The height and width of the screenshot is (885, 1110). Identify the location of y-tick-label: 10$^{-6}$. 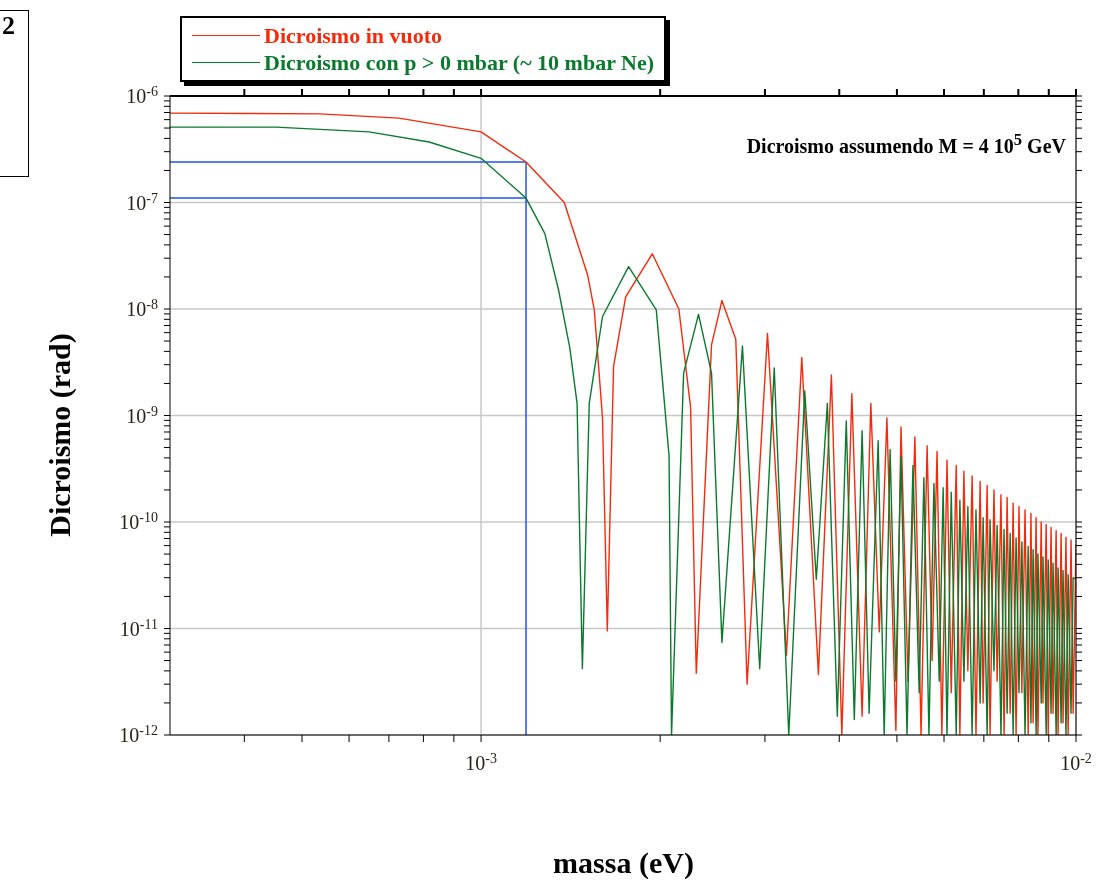
(142, 95).